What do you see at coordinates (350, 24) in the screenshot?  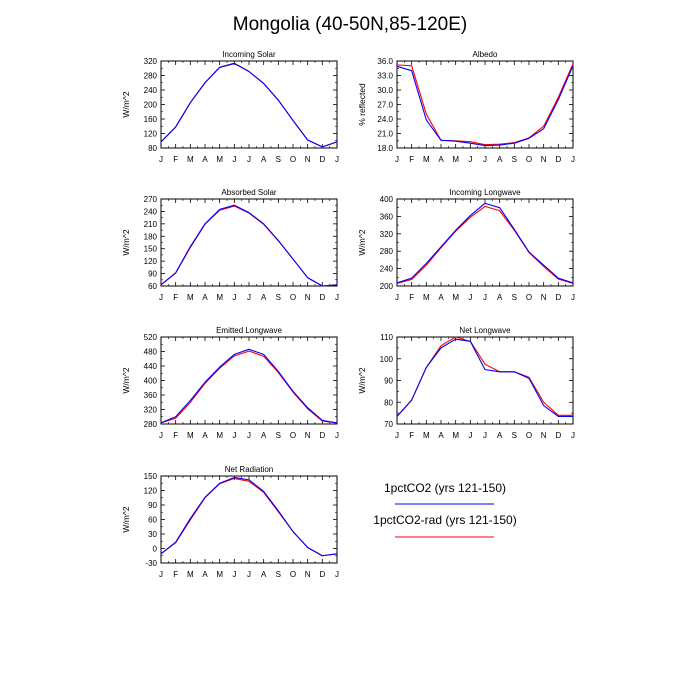 I see `figure-title: Mongolia (40-50N,85-120E)` at bounding box center [350, 24].